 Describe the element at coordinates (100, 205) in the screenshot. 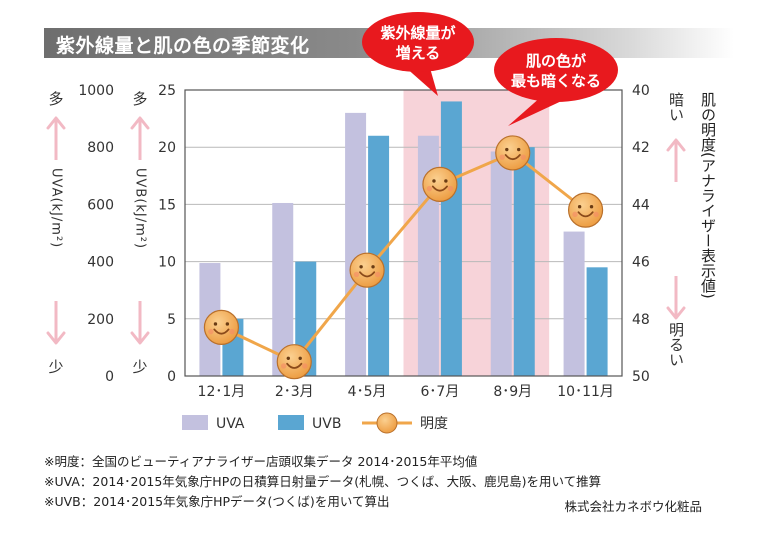

I see `uva-tick-label: 600` at that location.